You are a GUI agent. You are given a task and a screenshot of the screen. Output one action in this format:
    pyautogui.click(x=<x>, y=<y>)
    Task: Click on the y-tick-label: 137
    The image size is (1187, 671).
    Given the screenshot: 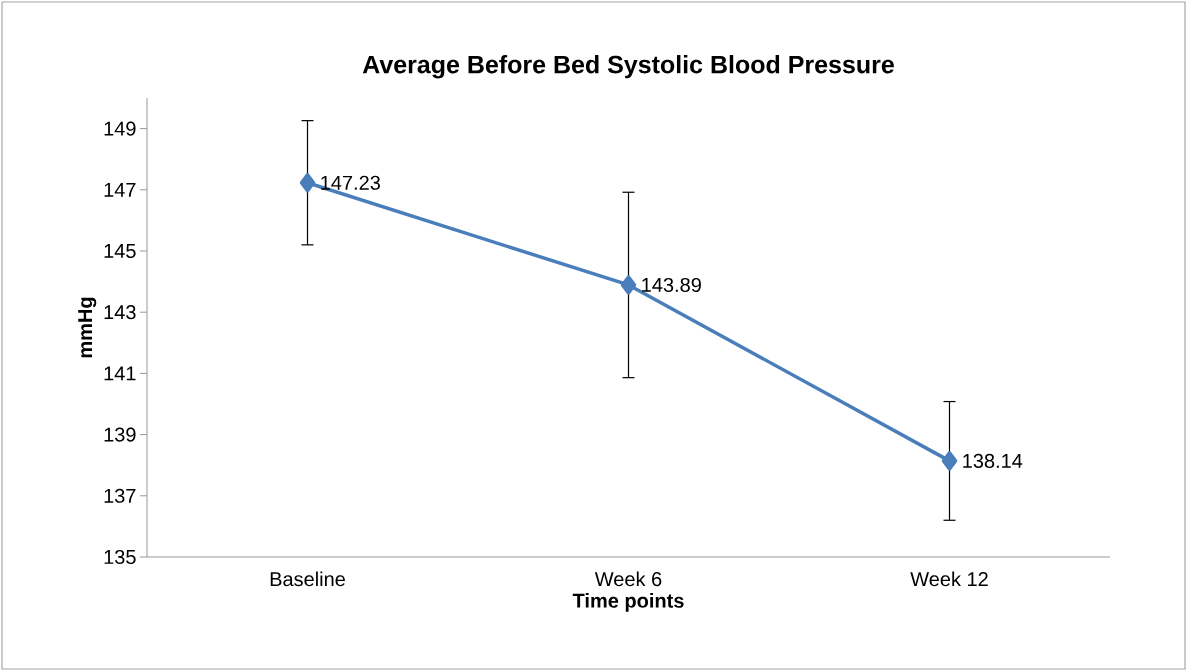 What is the action you would take?
    pyautogui.click(x=120, y=495)
    